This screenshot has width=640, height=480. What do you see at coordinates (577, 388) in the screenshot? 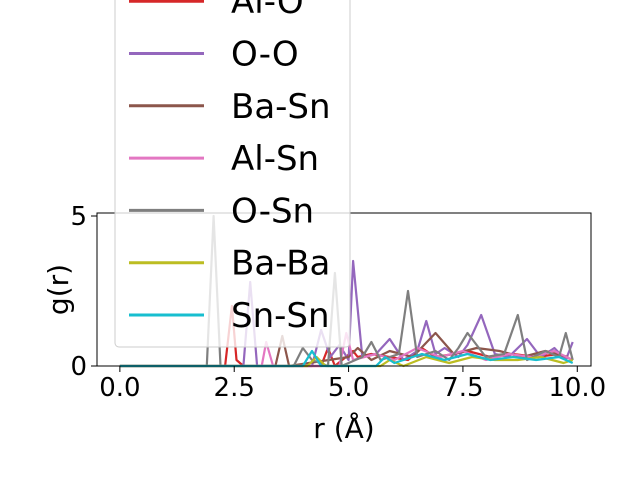
I see `x-tick-label: 10.0` at bounding box center [577, 388].